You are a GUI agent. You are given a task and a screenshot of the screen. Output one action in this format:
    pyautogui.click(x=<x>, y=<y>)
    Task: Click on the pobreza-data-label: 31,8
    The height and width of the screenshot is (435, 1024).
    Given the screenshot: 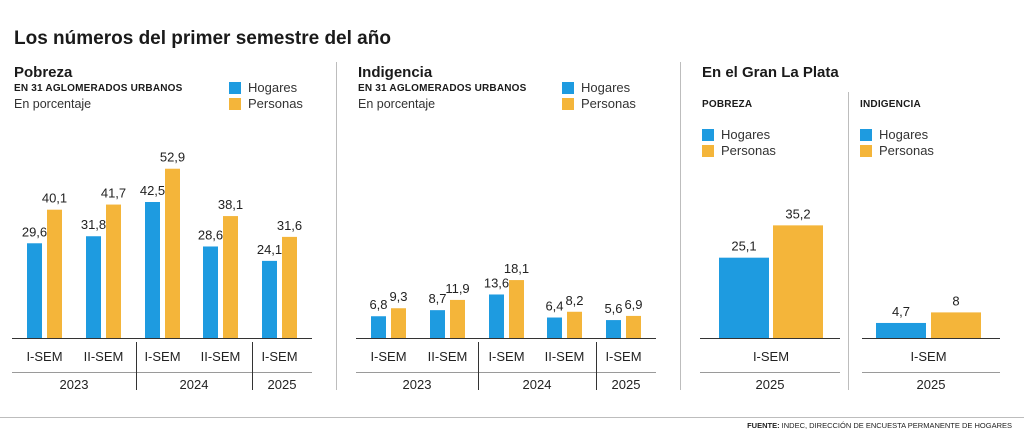 What is the action you would take?
    pyautogui.click(x=93, y=224)
    